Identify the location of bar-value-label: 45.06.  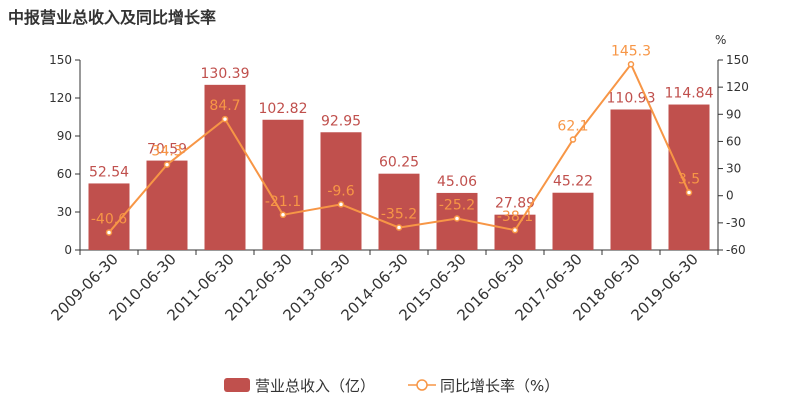
(457, 182).